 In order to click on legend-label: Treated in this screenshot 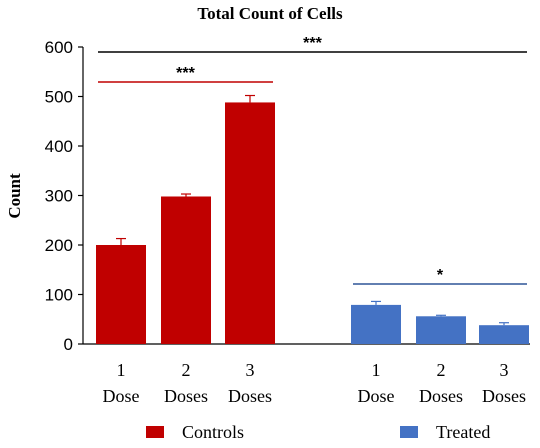, I will do `click(463, 432)`.